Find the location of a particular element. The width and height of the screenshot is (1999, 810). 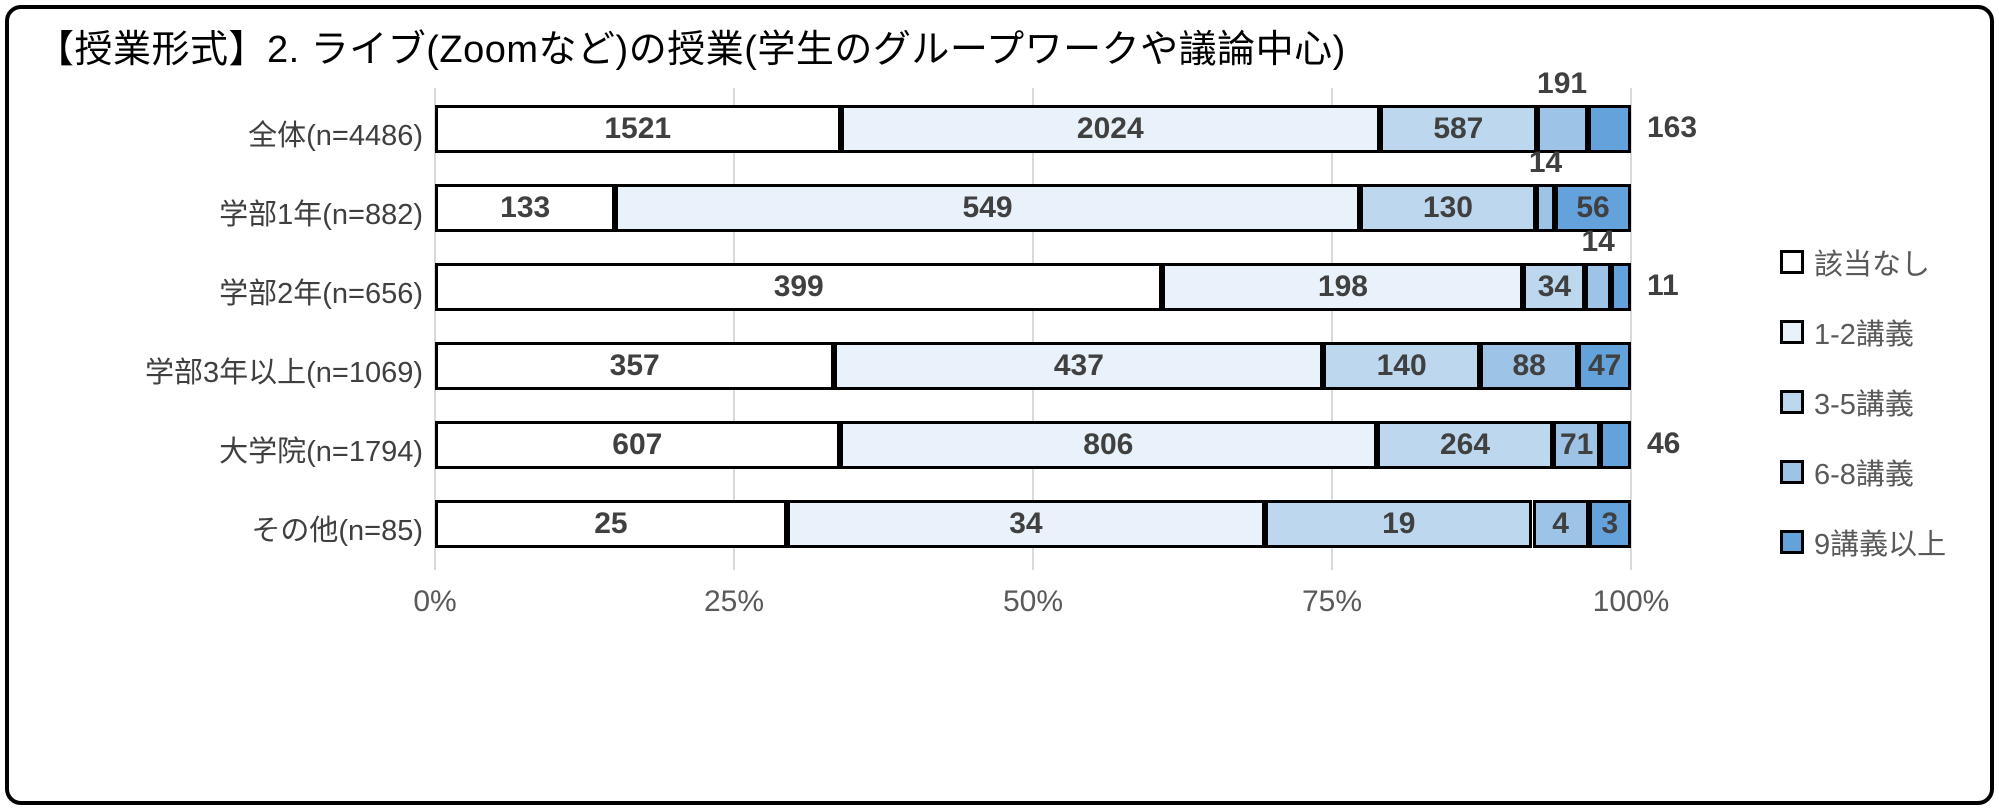

bar-segment-3-5講義: 140 is located at coordinates (1401, 366).